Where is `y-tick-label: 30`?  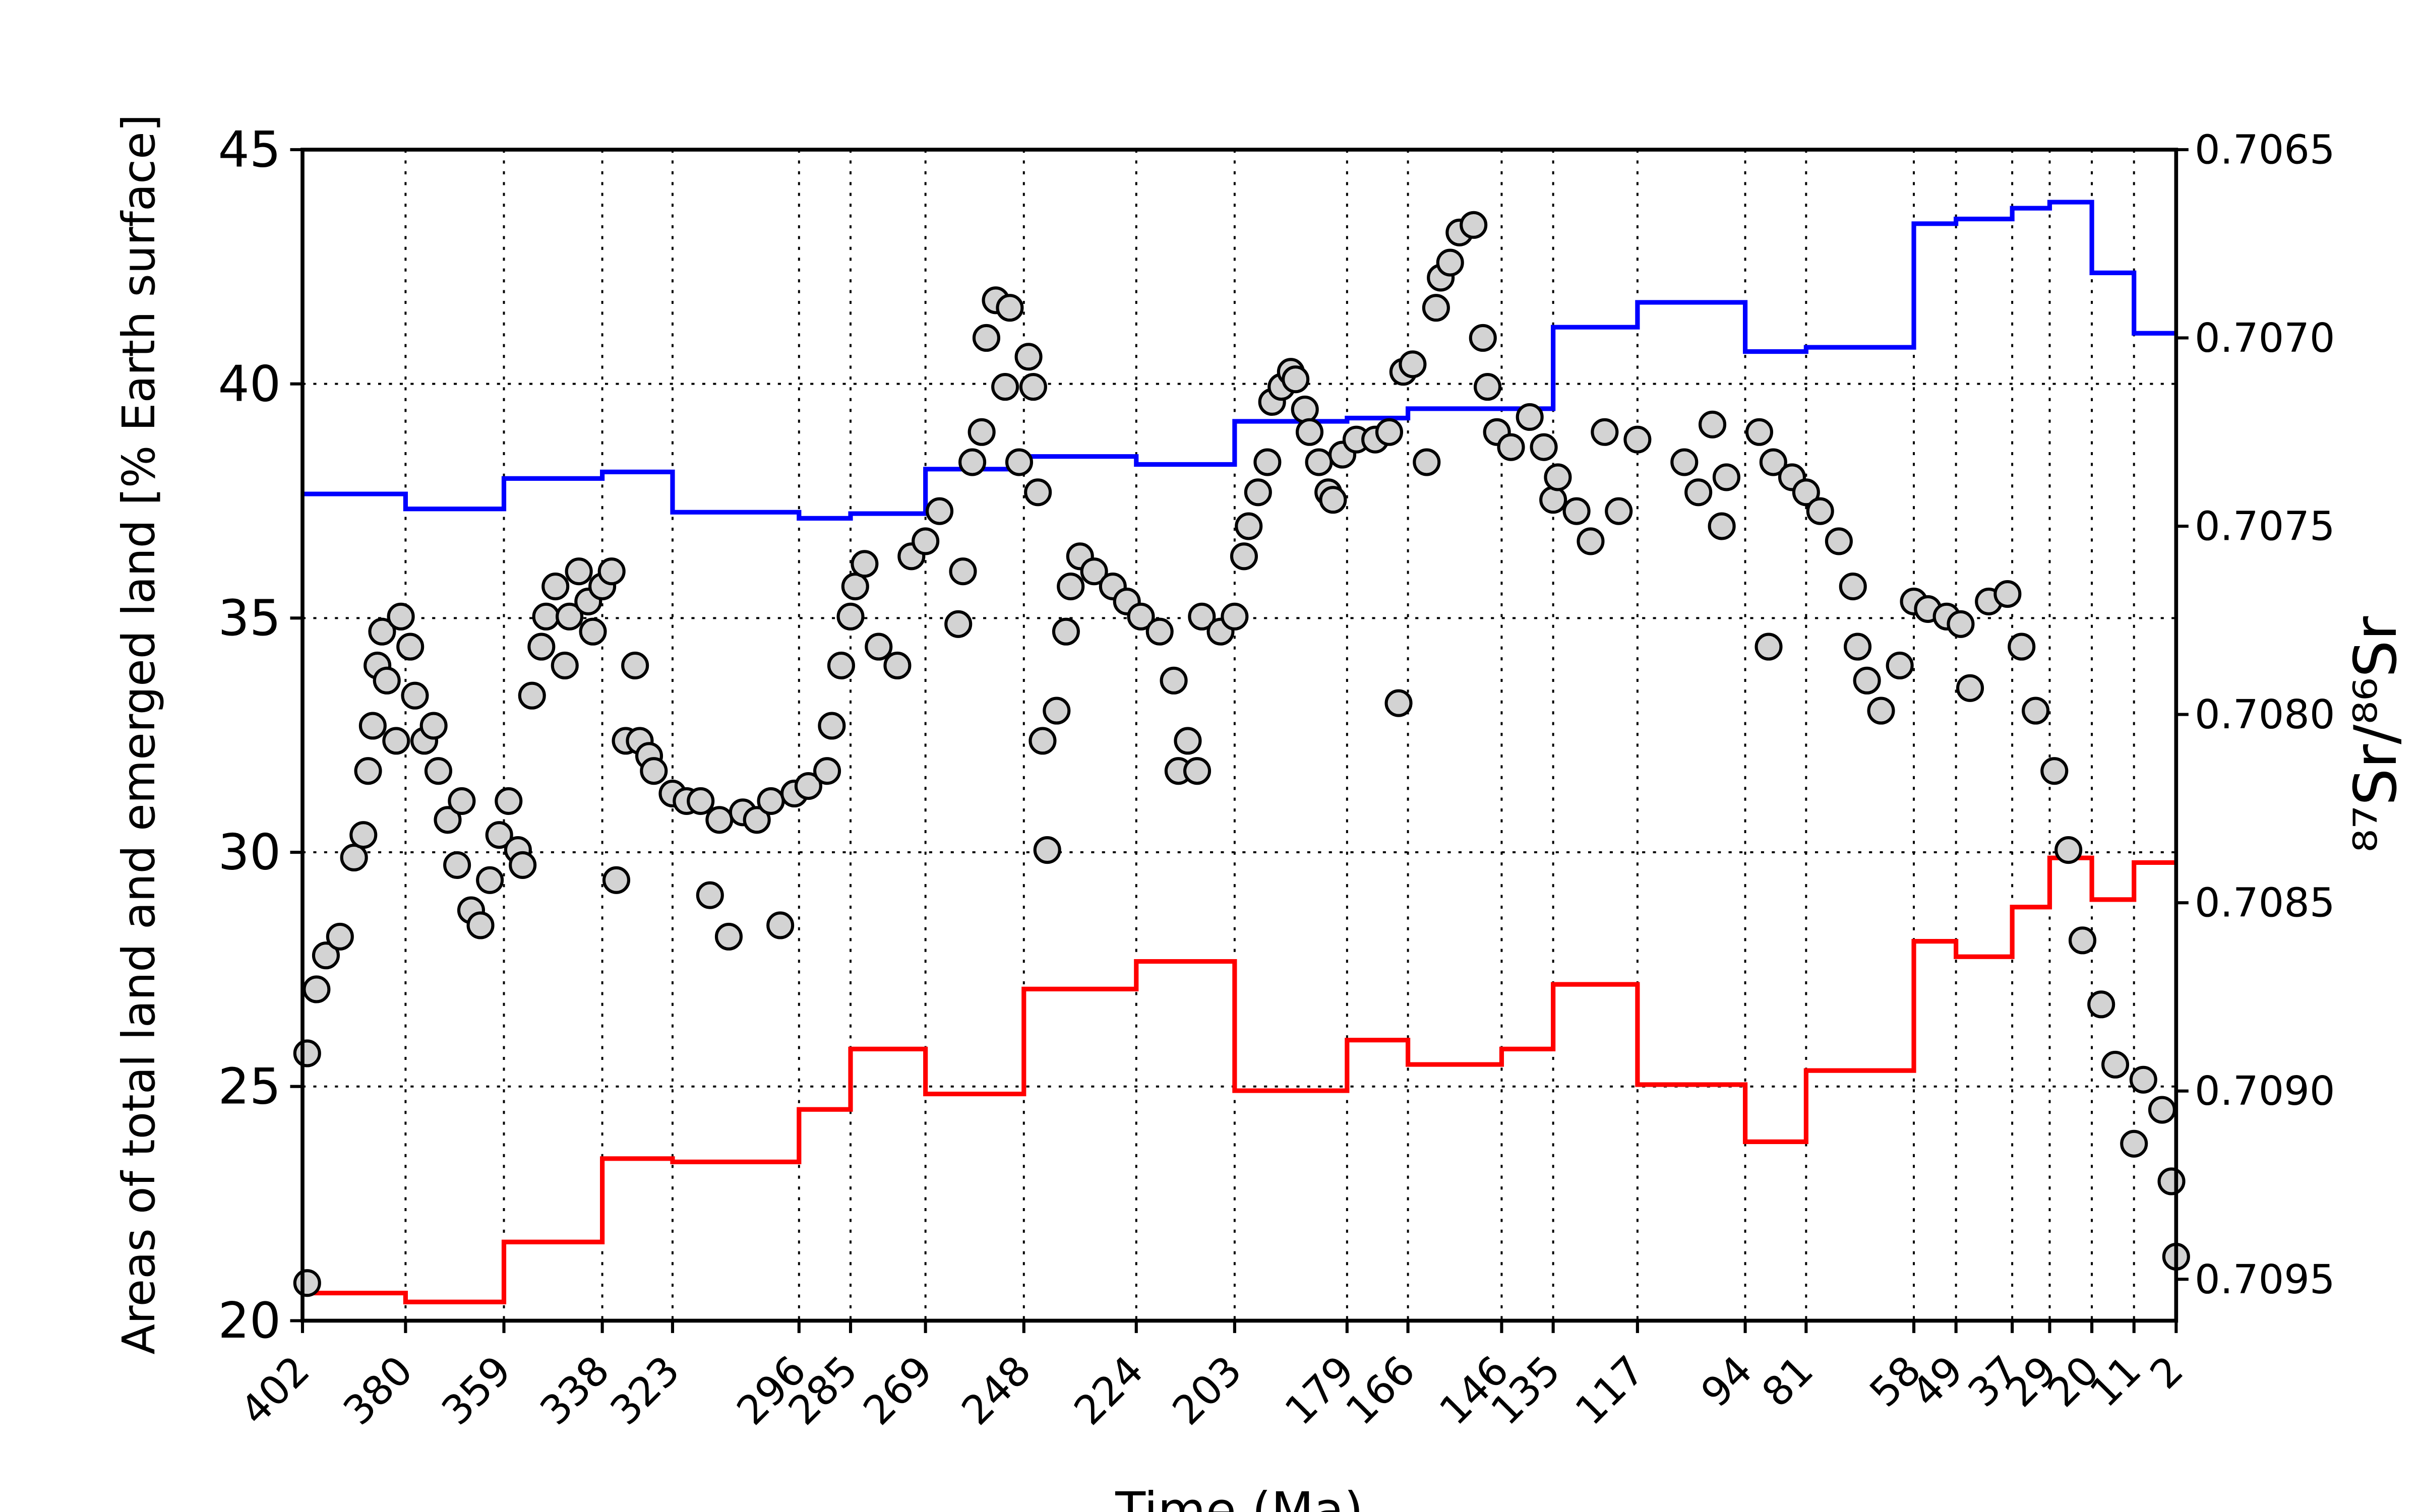
y-tick-label: 30 is located at coordinates (249, 852).